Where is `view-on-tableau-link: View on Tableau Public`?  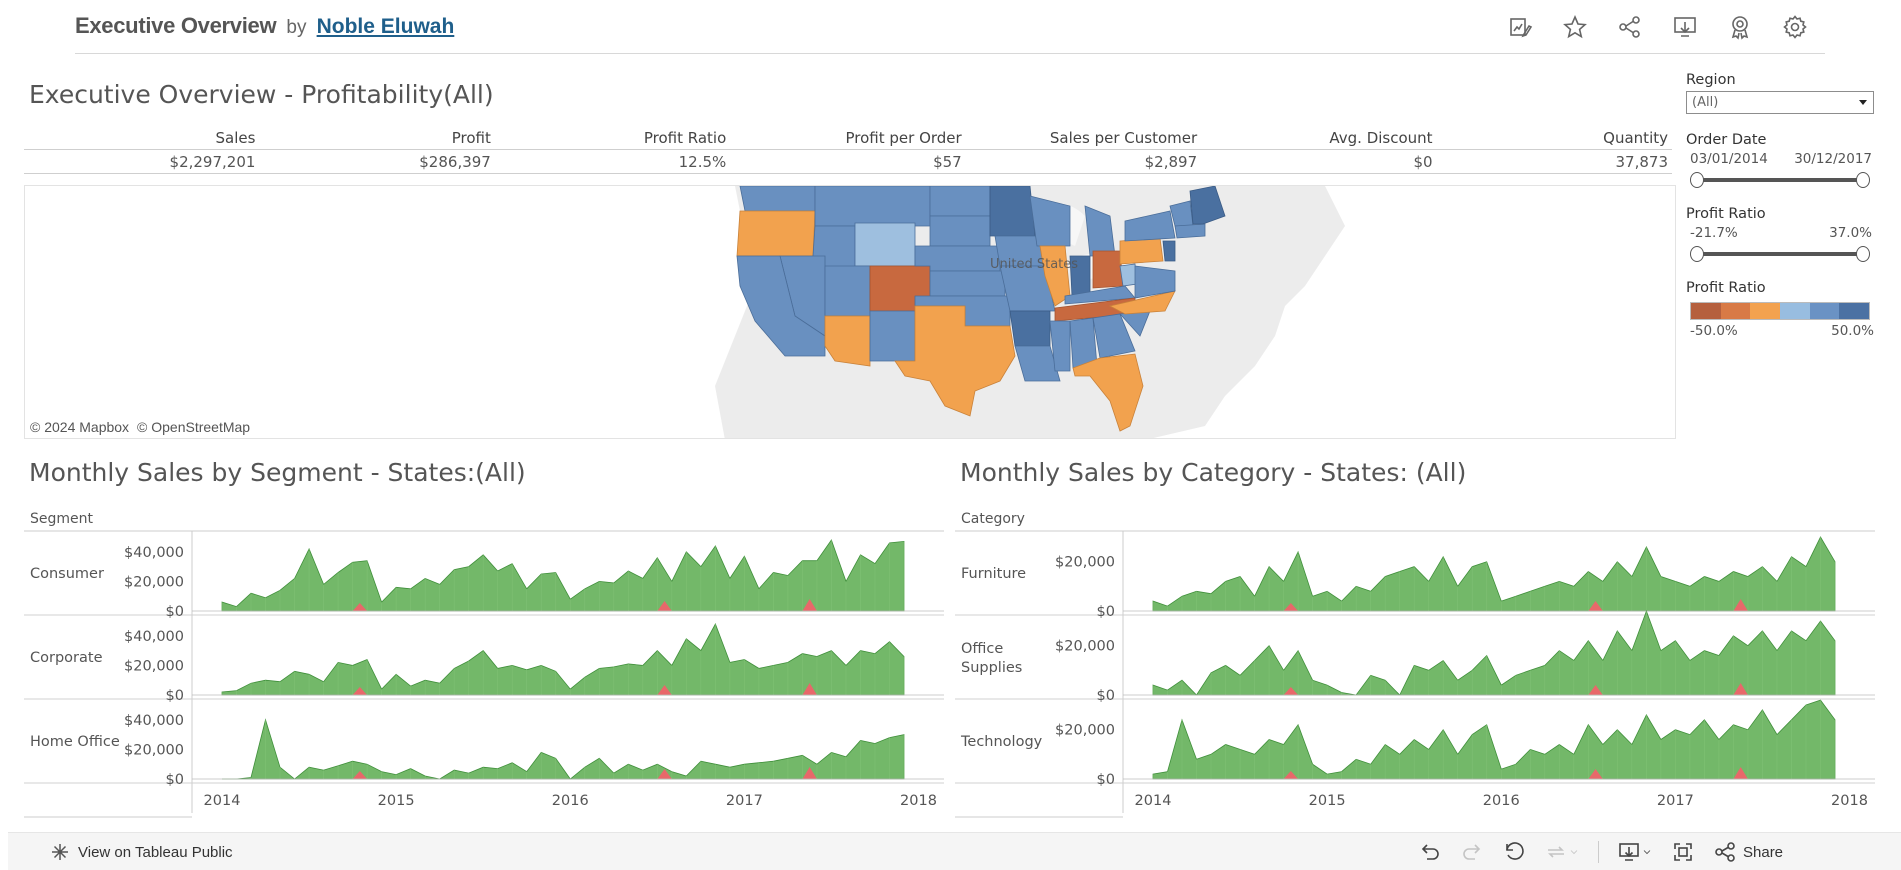
view-on-tableau-link: View on Tableau Public is located at coordinates (141, 852).